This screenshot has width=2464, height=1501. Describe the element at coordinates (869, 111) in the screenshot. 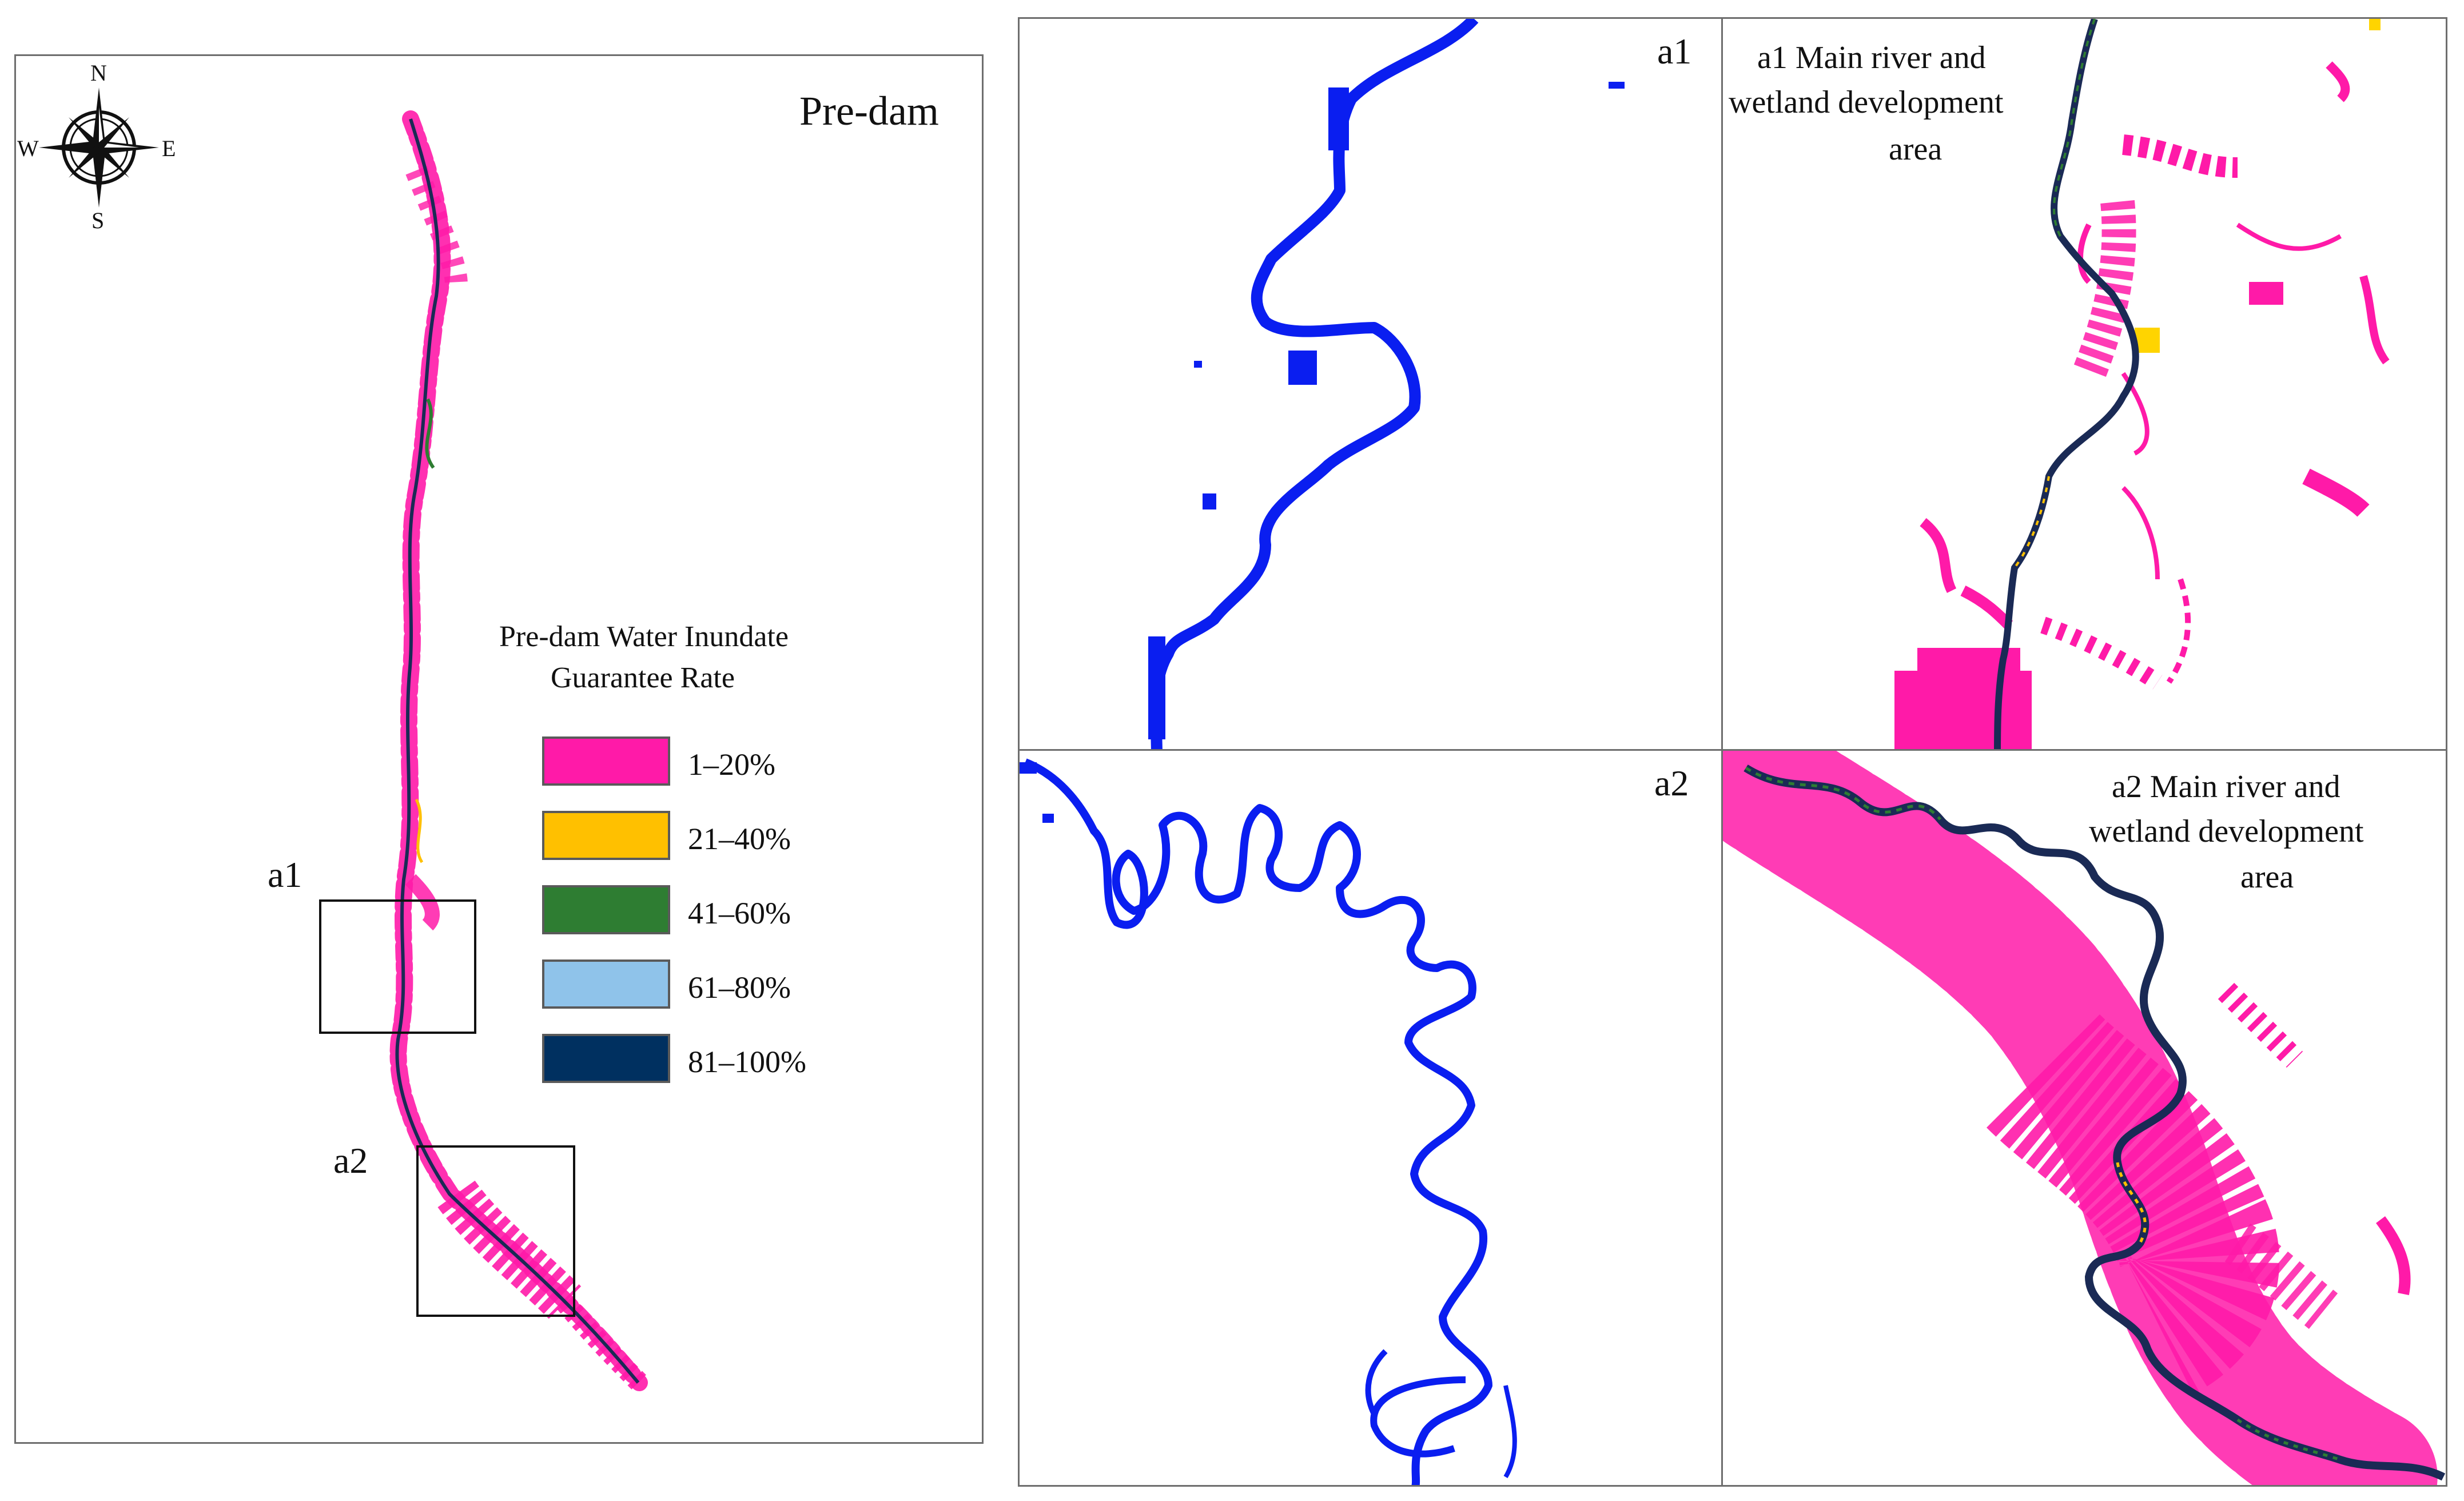

I see `map-title: Pre-dam` at that location.